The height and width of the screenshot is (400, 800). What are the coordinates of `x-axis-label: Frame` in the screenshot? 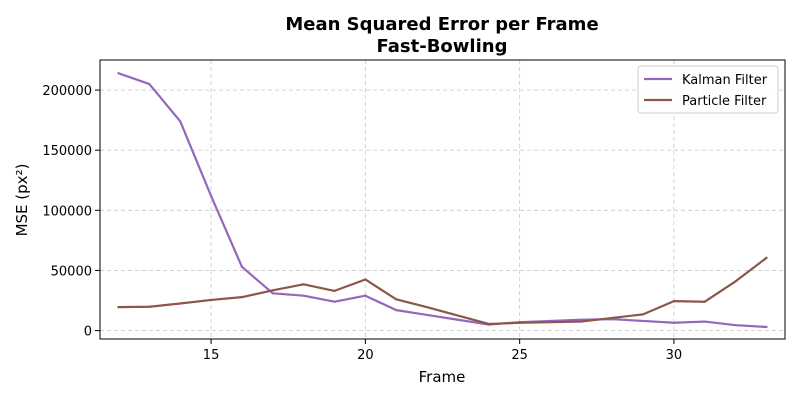 It's located at (442, 377).